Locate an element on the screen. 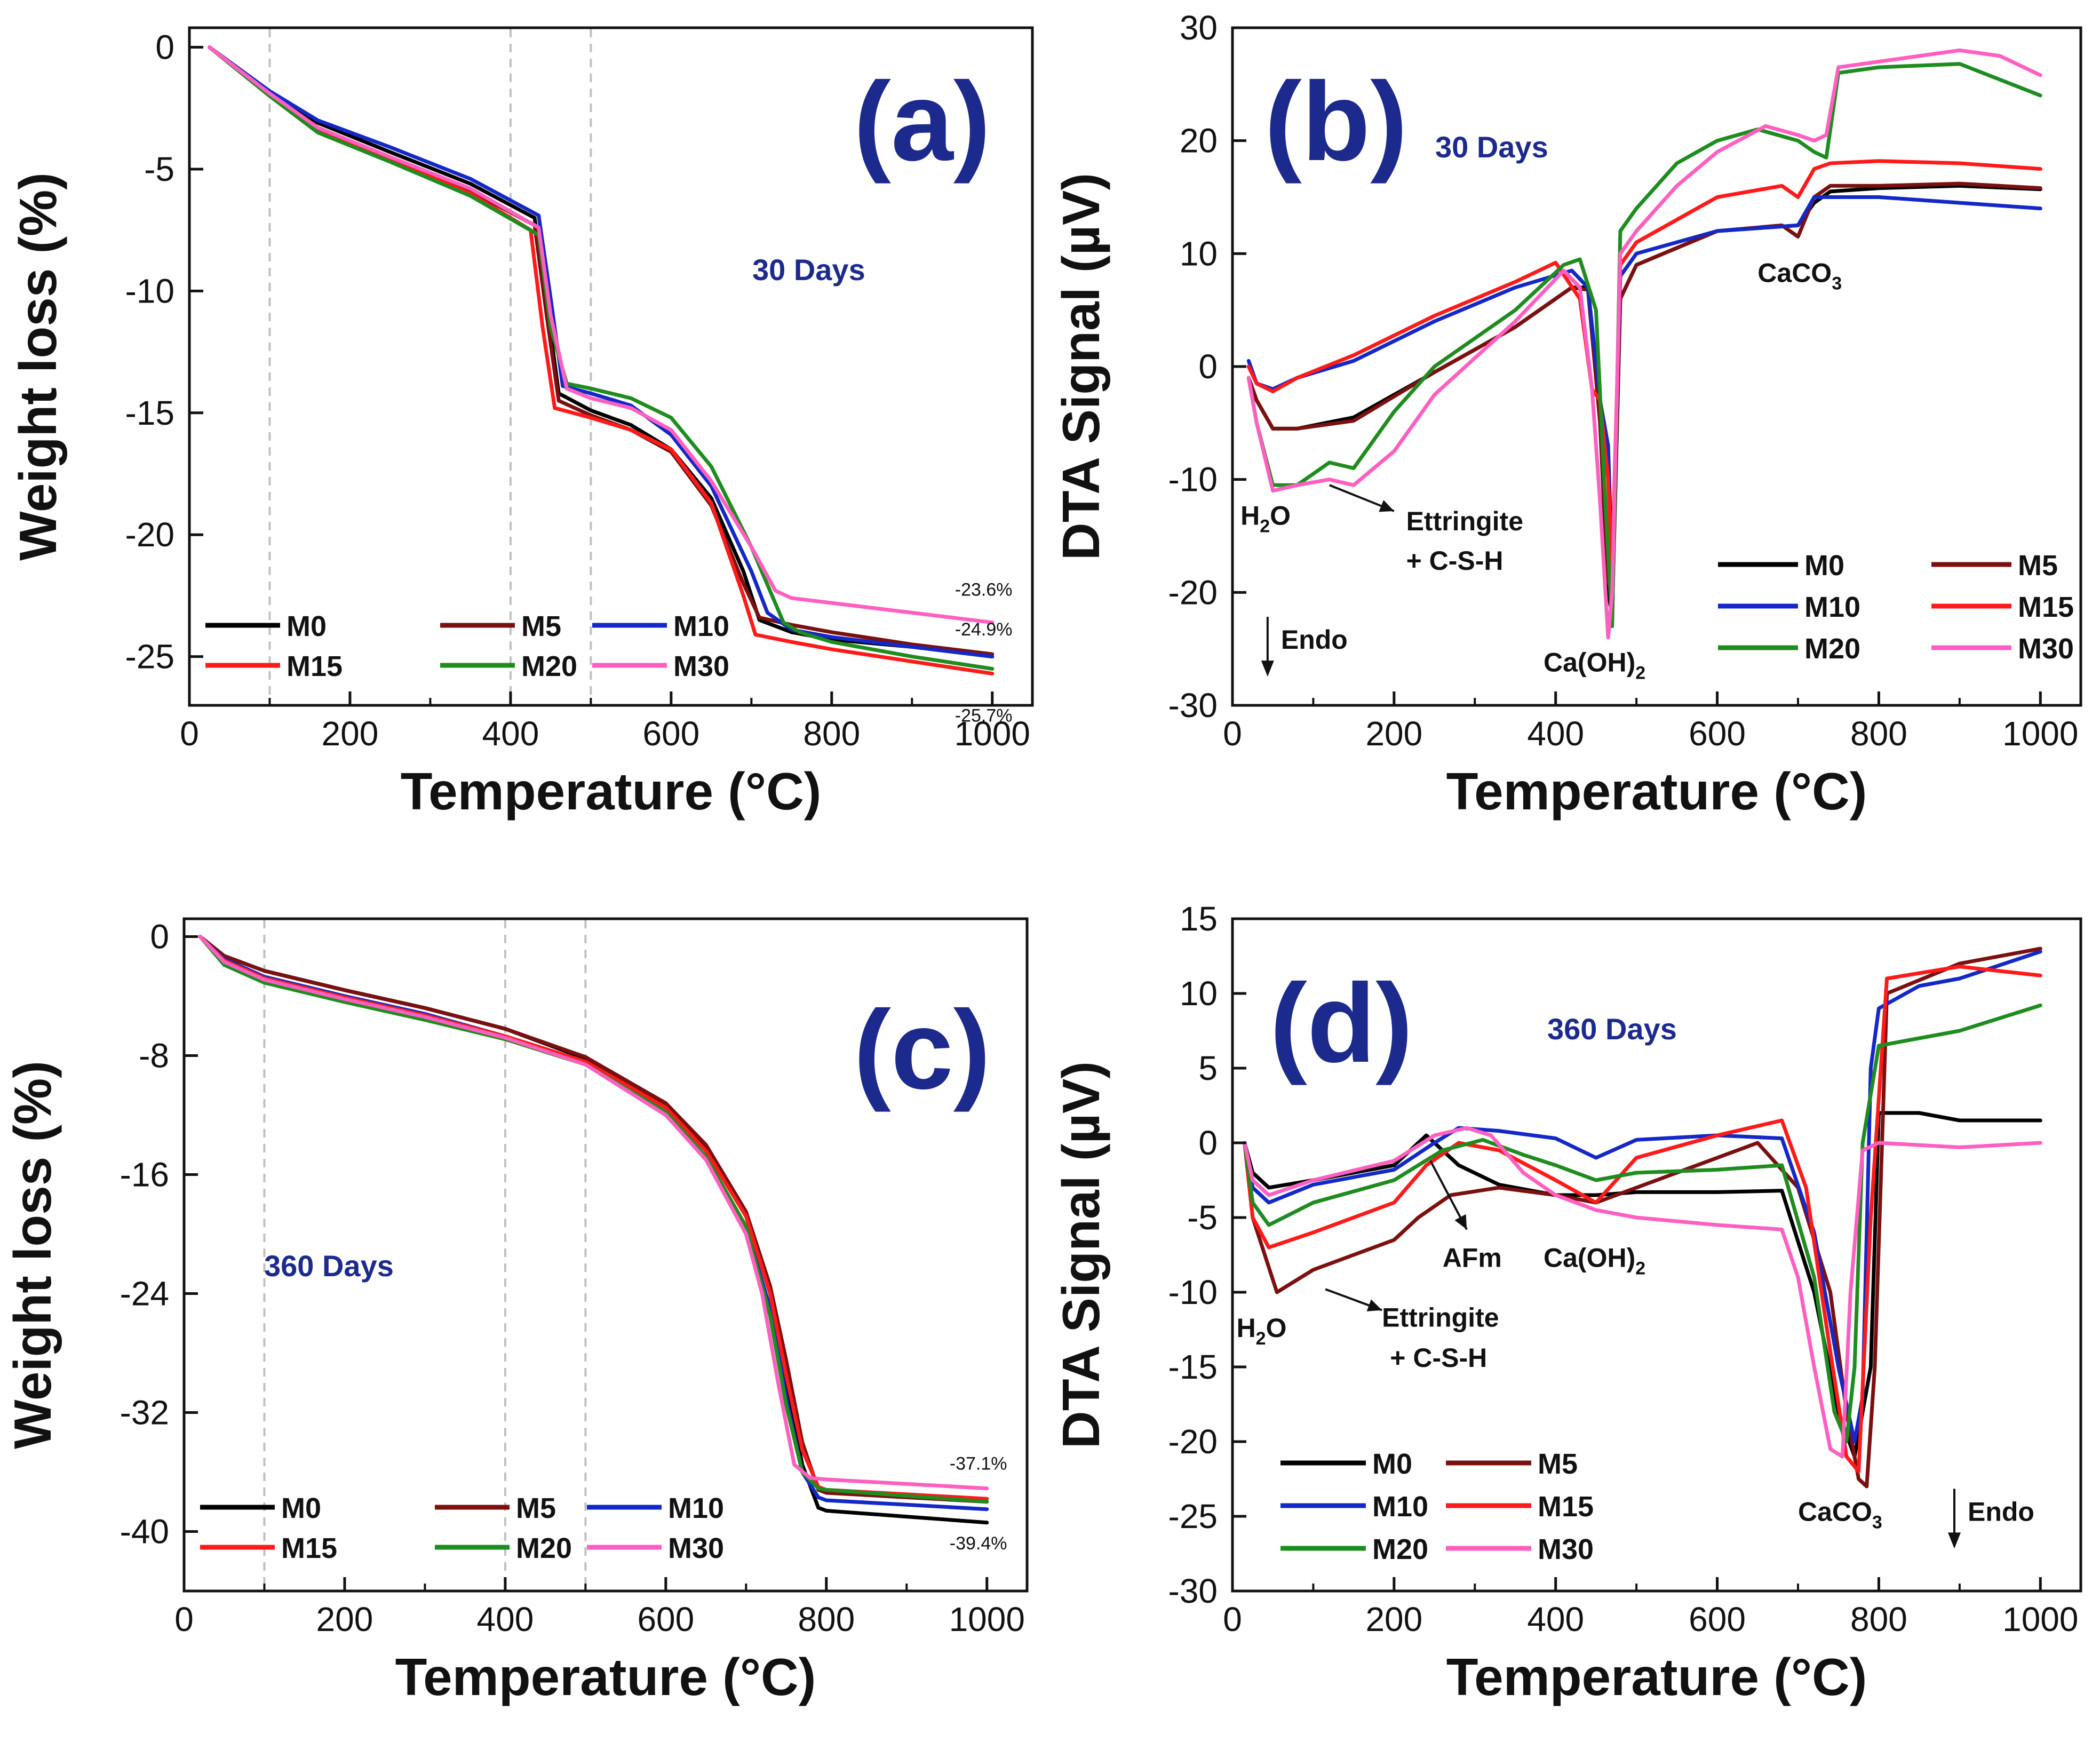  series-group is located at coordinates (1644, 344).